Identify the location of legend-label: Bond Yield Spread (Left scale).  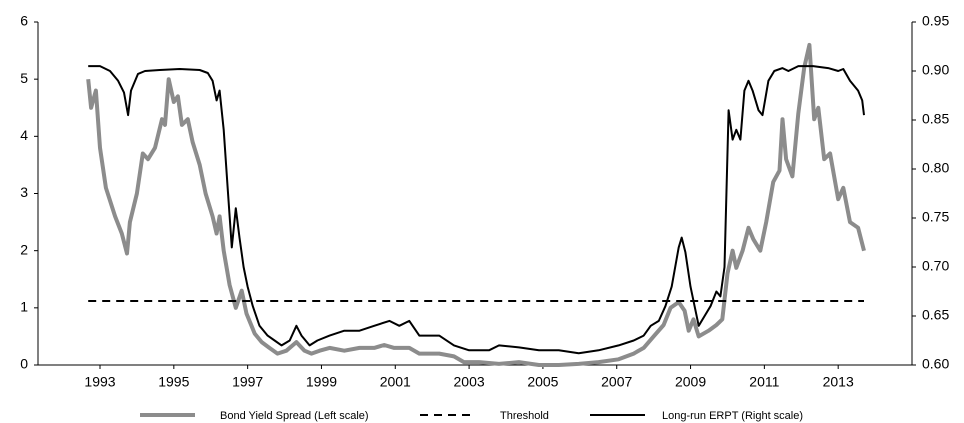
(294, 416).